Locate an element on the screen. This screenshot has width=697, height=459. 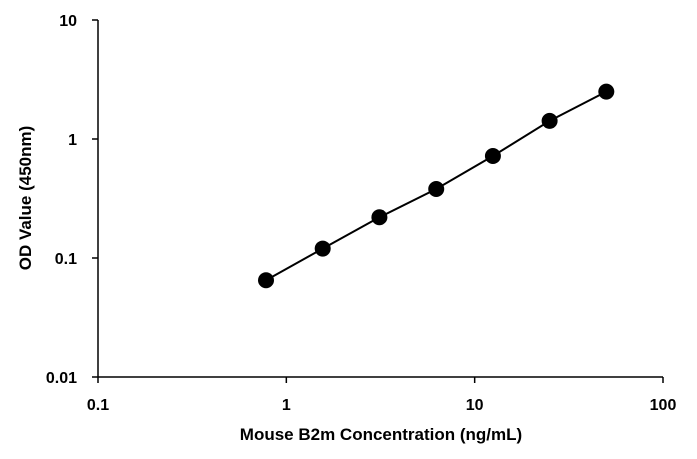
y-tick-label: 1 is located at coordinates (72, 140).